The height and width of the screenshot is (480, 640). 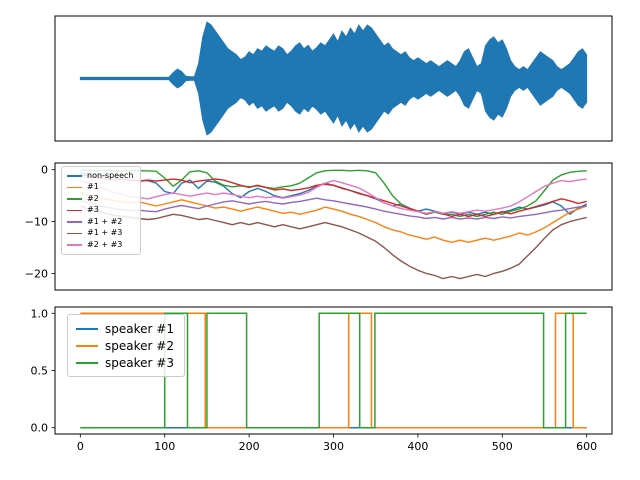 I want to click on speaker-legend: speaker #1 speaker #2 speaker #3, so click(x=126, y=345).